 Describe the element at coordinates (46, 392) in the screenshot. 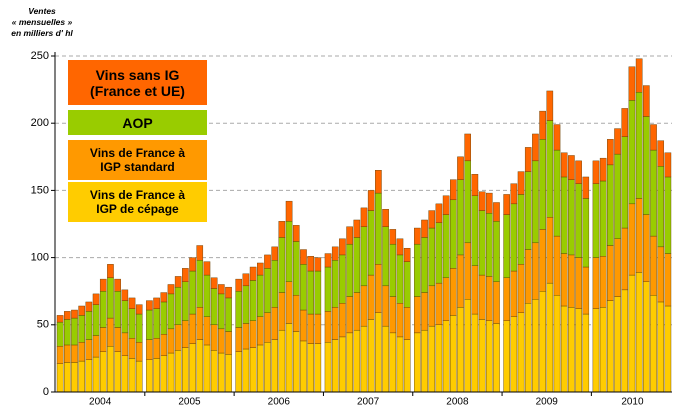

I see `y-tick-label: 0` at that location.